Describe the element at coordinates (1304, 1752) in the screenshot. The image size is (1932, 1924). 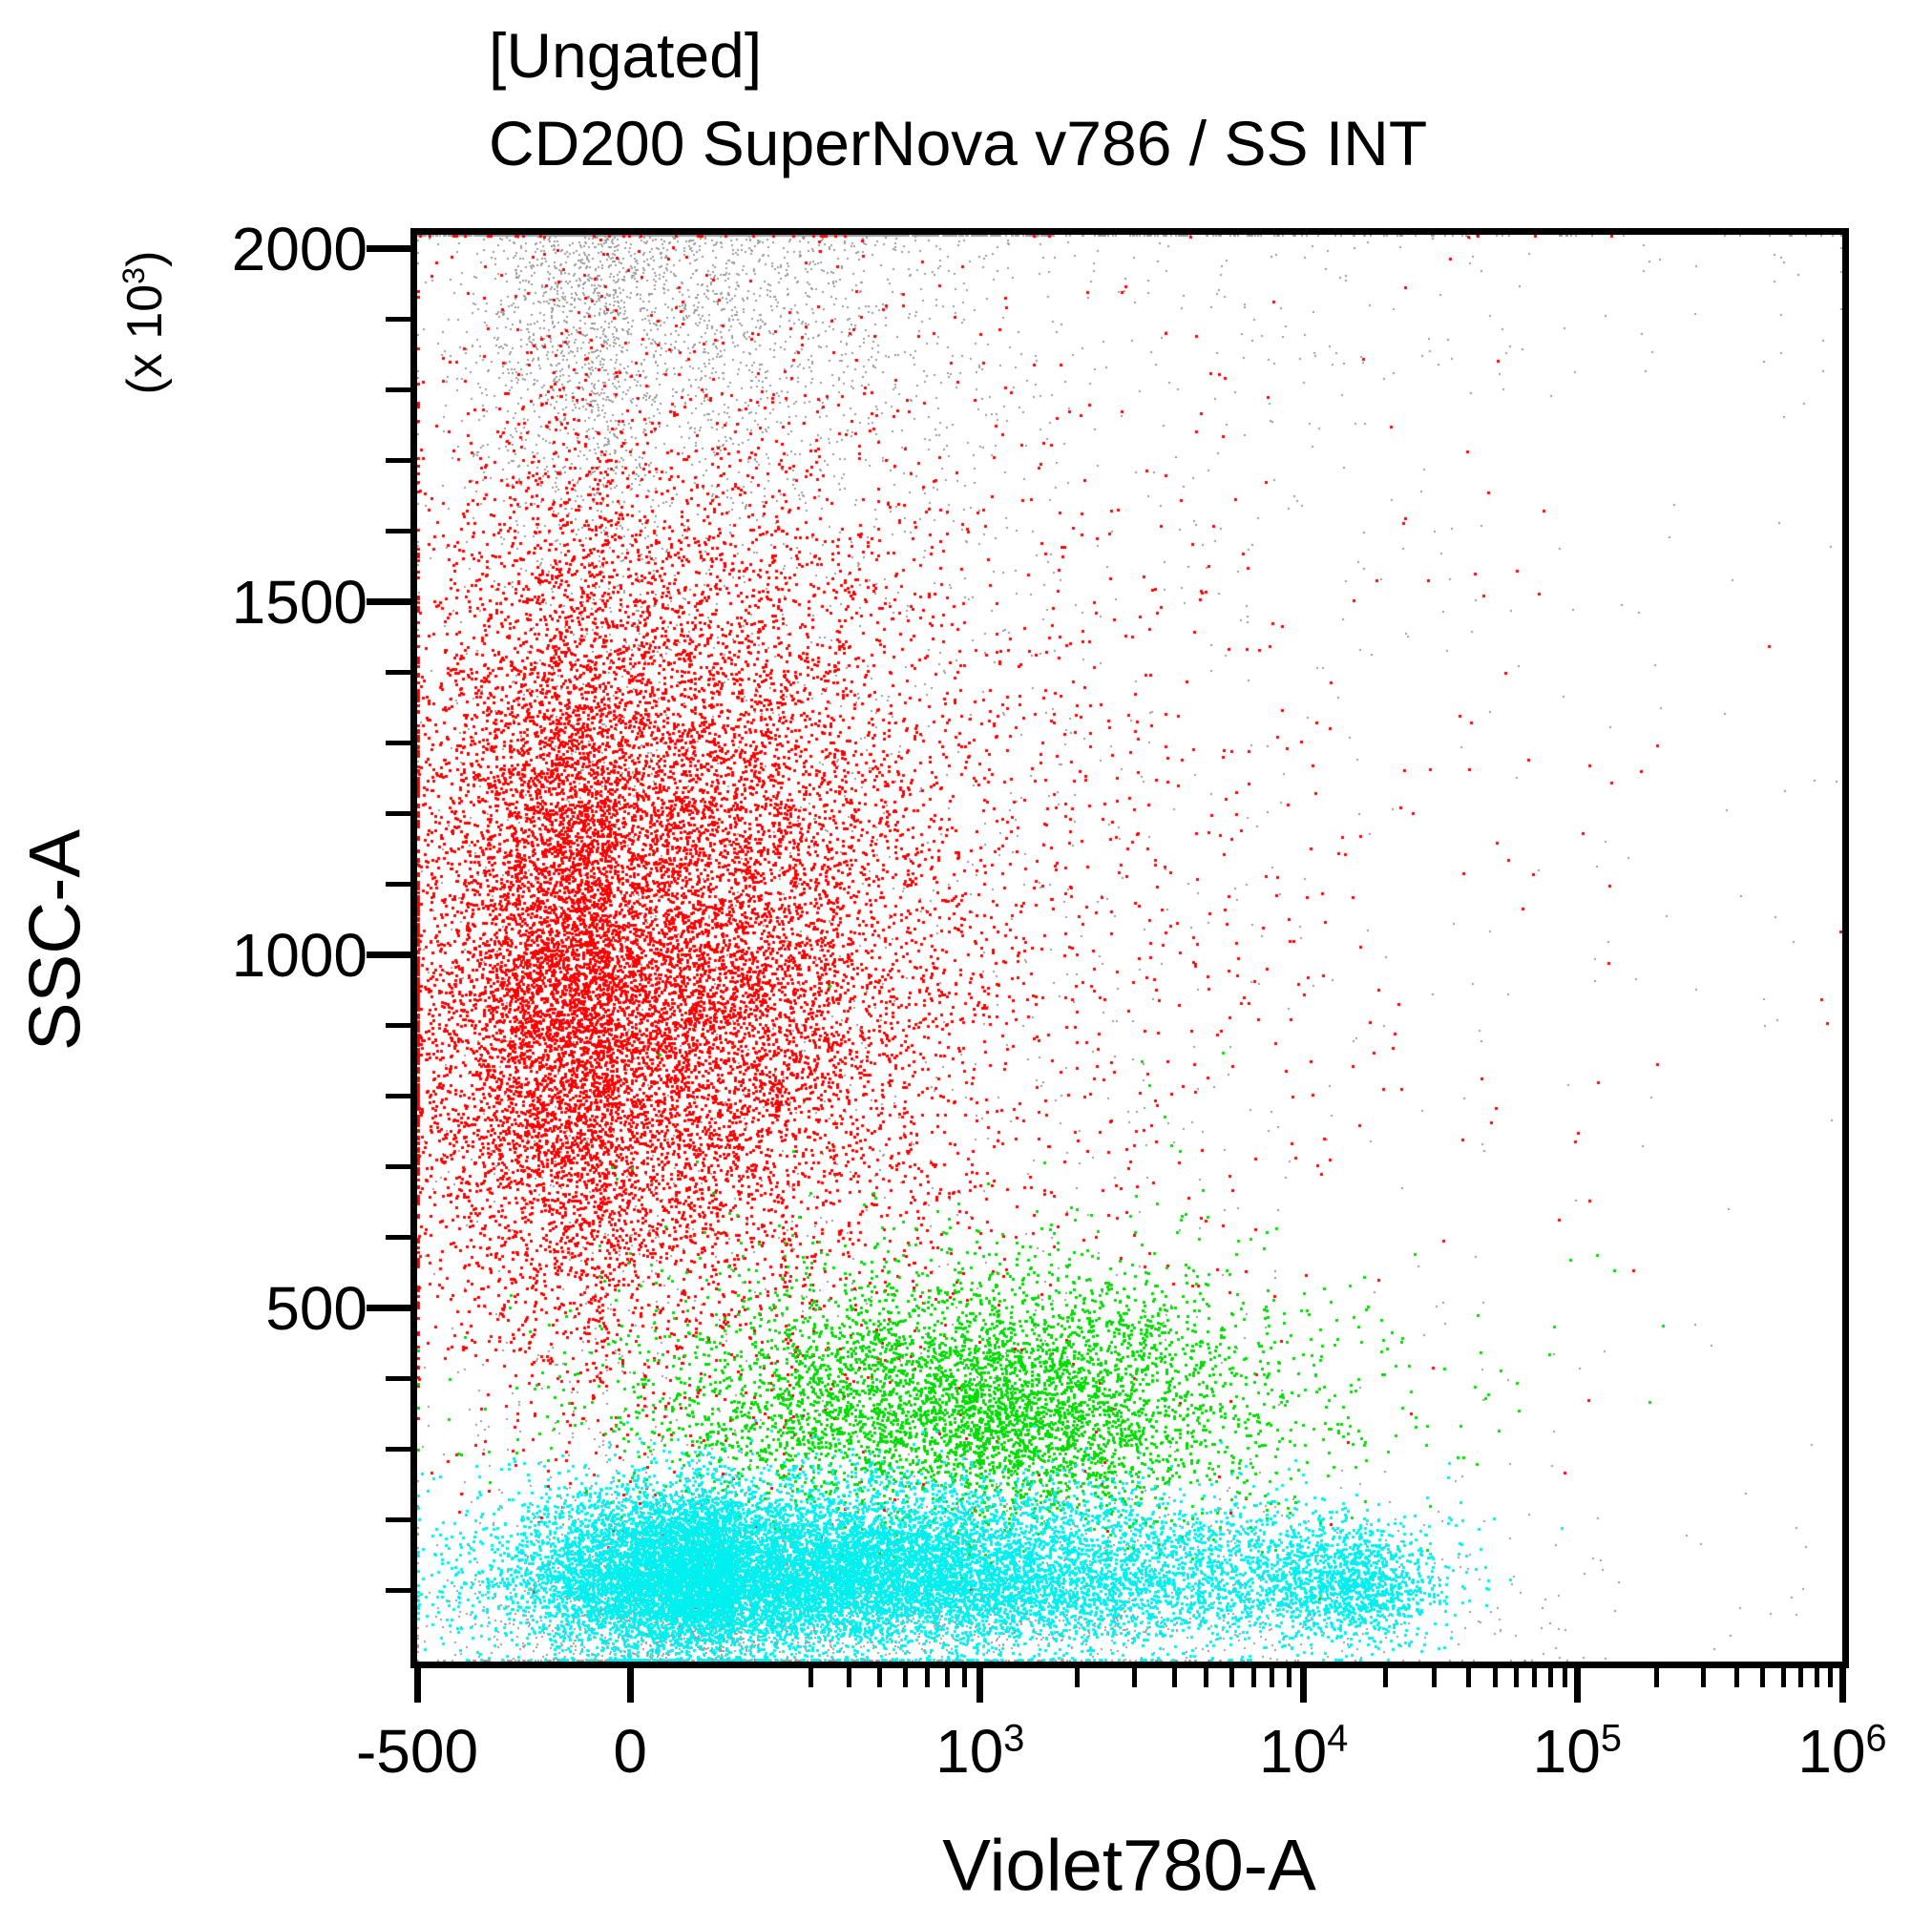
I see `x-tick-label: 104` at that location.